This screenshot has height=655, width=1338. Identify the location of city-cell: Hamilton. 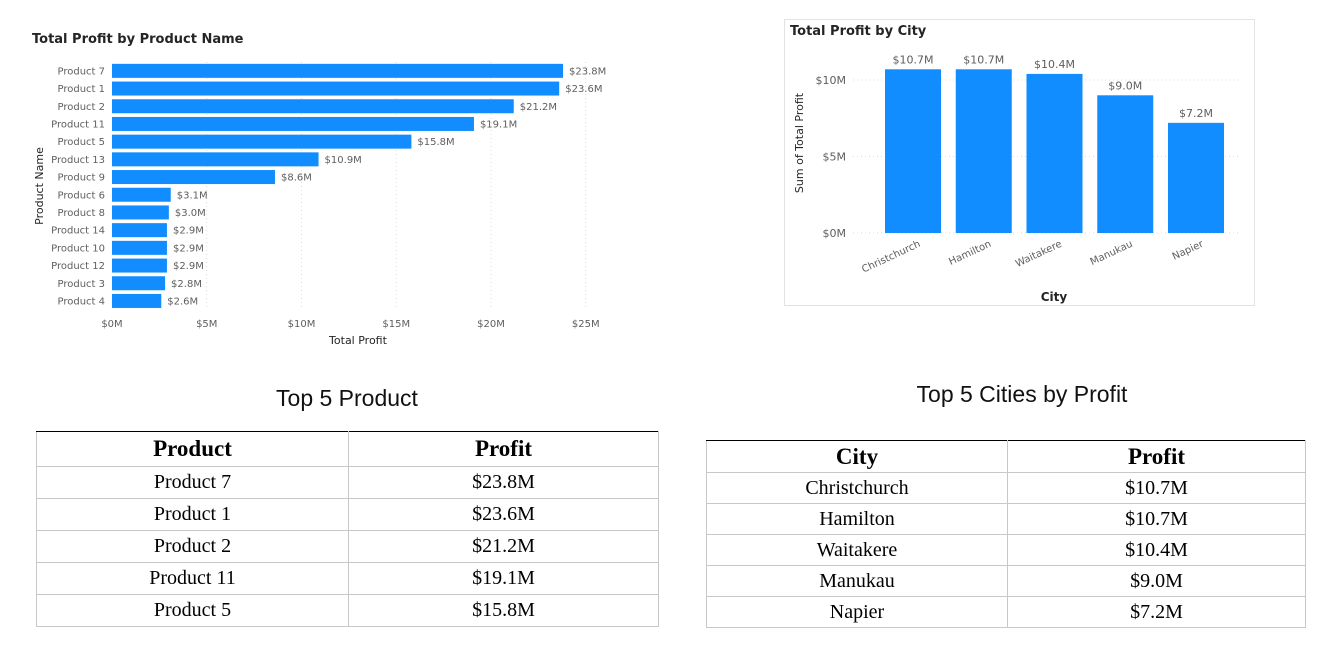
(857, 519).